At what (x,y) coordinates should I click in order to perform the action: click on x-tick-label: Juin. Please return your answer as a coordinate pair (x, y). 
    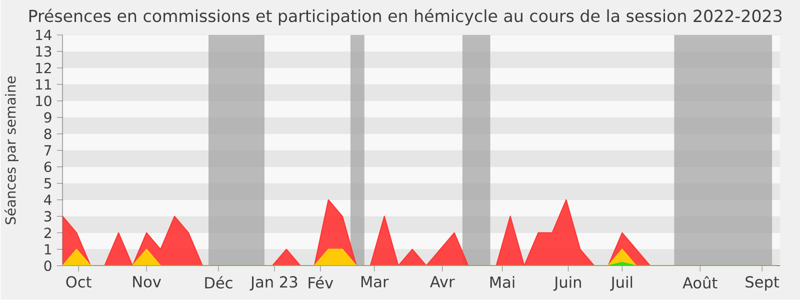
    Looking at the image, I should click on (567, 283).